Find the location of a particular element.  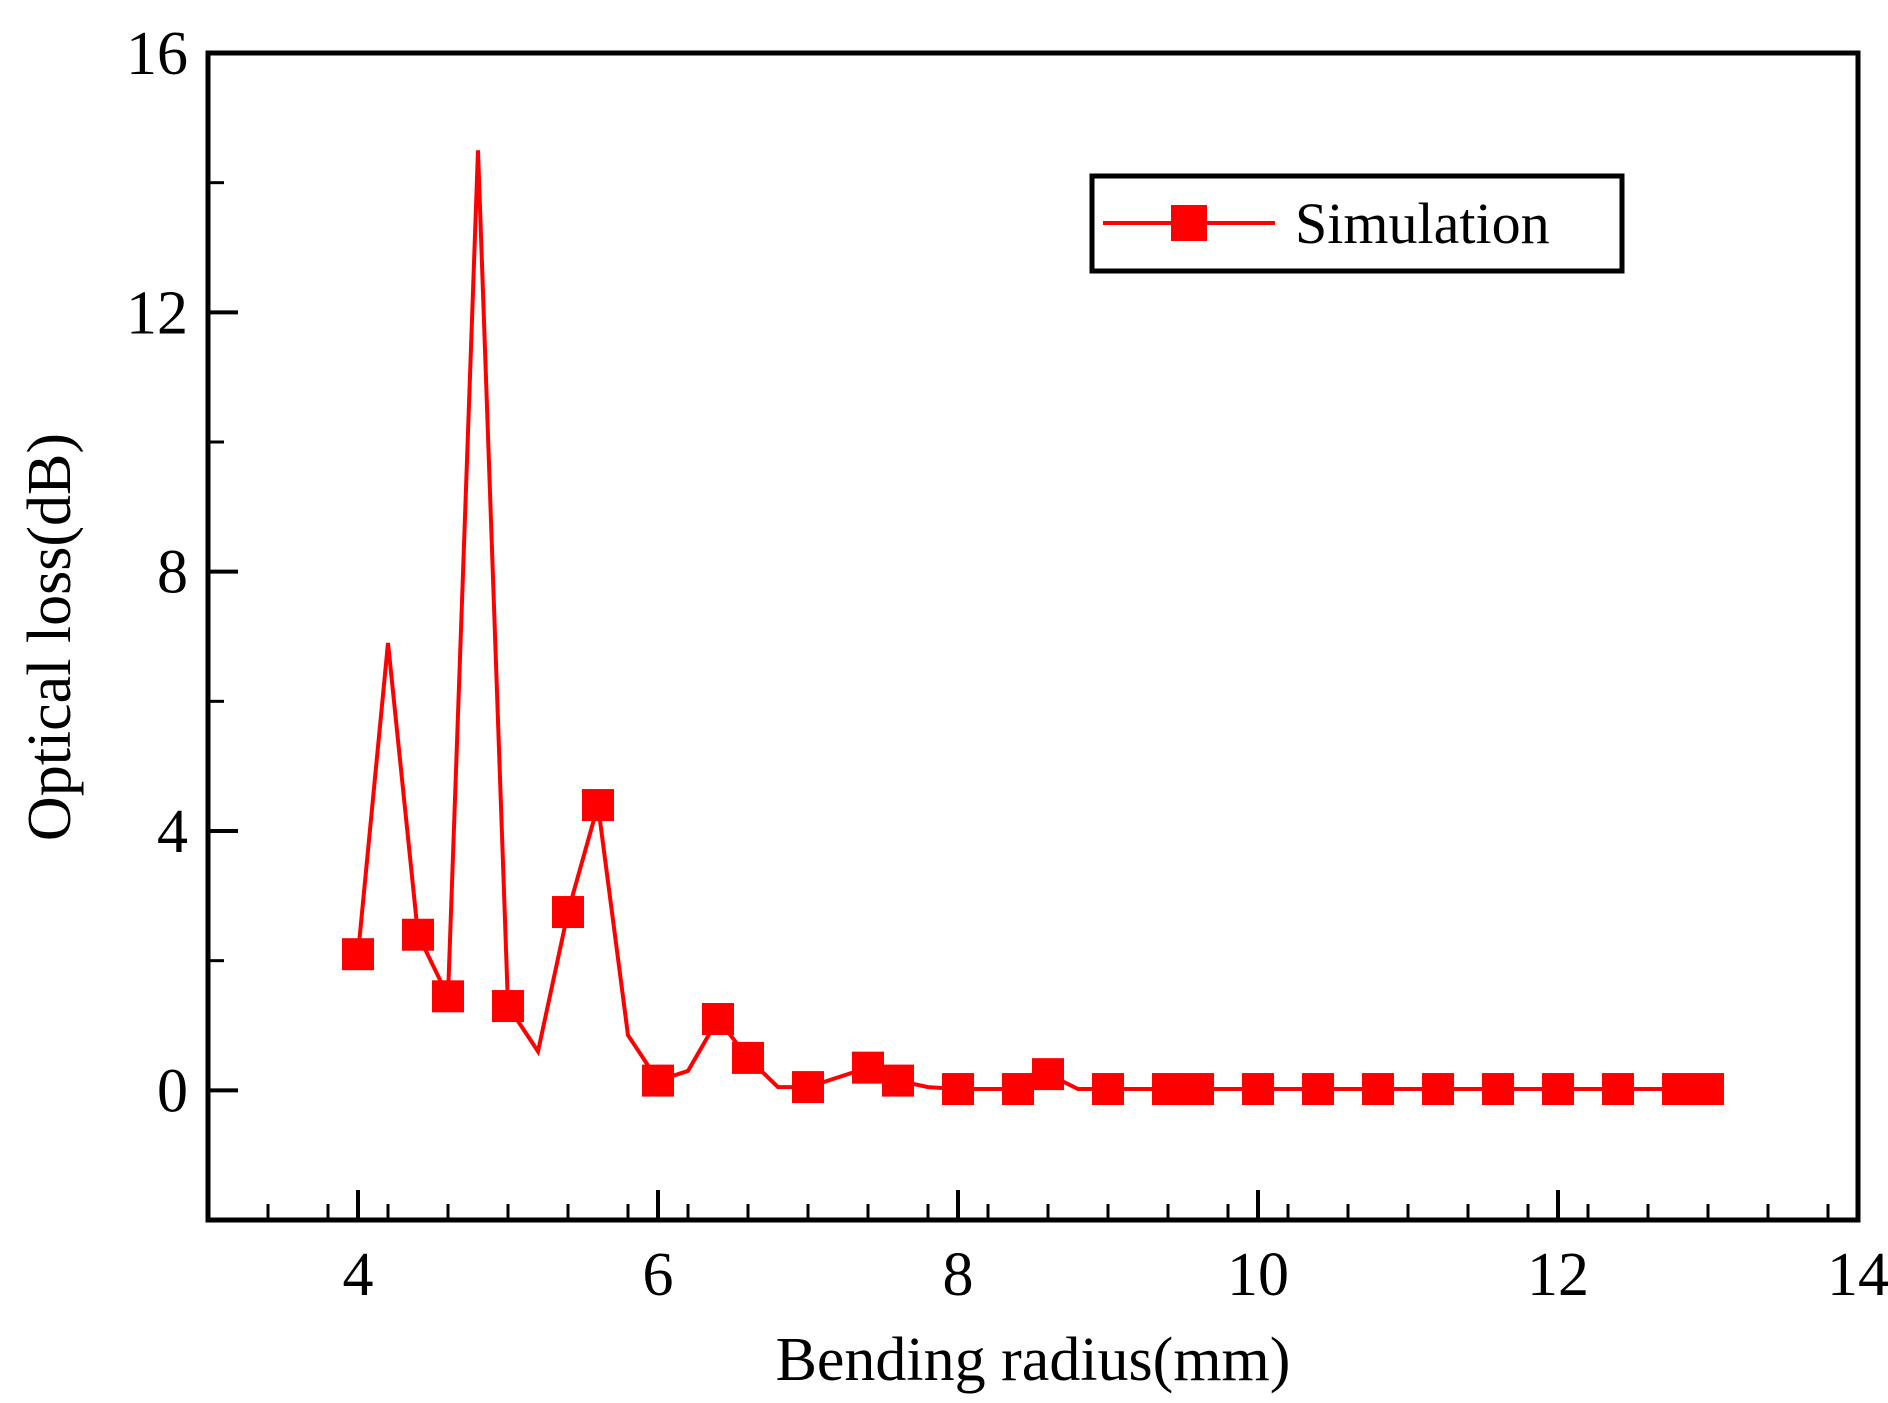

x-tick-label: 10 is located at coordinates (1258, 1275).